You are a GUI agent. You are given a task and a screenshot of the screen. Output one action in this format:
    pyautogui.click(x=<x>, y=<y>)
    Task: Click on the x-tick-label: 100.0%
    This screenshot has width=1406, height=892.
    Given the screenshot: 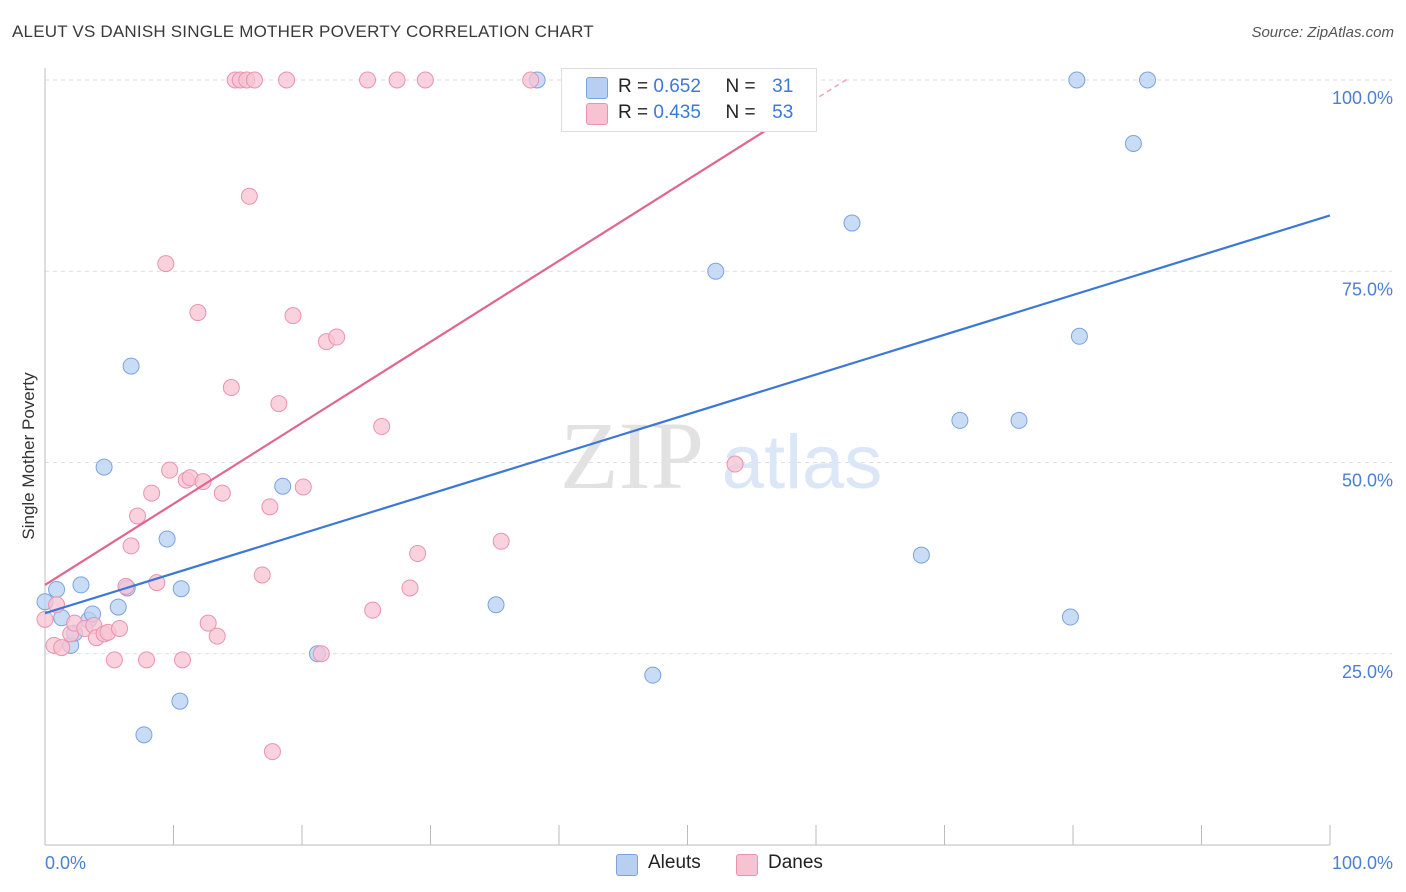 What is the action you would take?
    pyautogui.click(x=1362, y=863)
    